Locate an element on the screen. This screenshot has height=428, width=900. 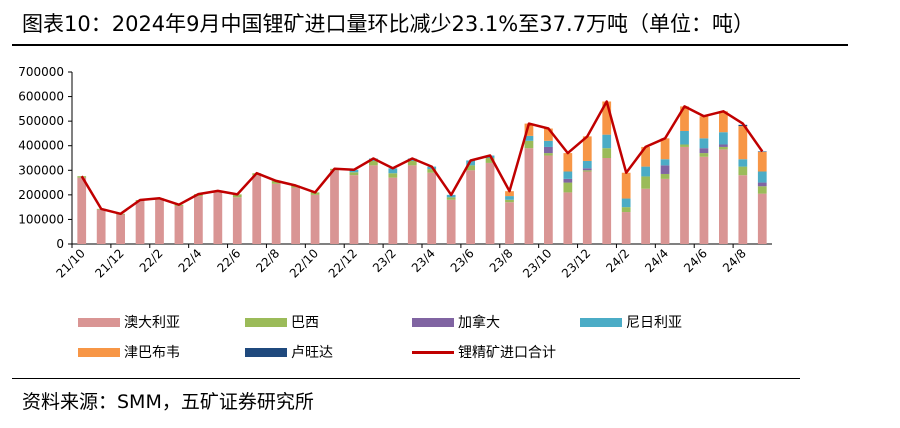
x-tick-label: 24/8 is located at coordinates (734, 260).